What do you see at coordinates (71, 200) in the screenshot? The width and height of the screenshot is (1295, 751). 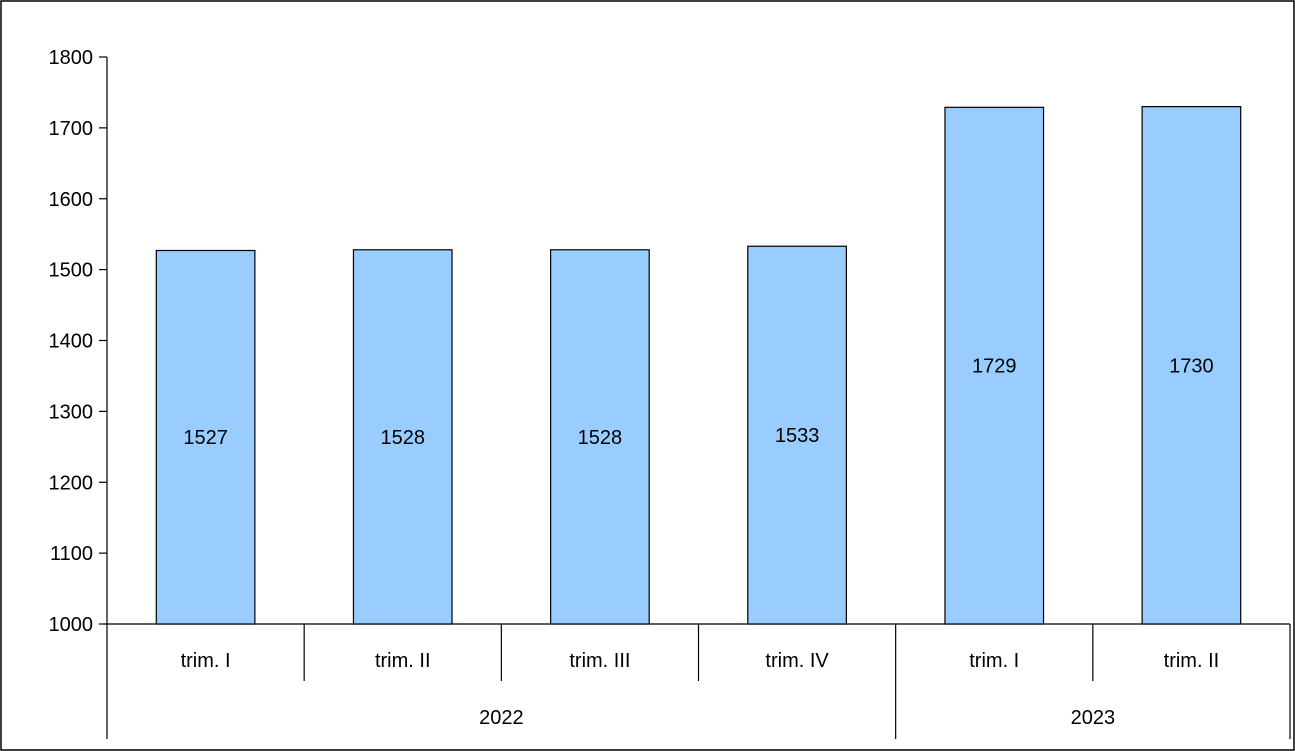 I see `y-tick-label: 1600` at bounding box center [71, 200].